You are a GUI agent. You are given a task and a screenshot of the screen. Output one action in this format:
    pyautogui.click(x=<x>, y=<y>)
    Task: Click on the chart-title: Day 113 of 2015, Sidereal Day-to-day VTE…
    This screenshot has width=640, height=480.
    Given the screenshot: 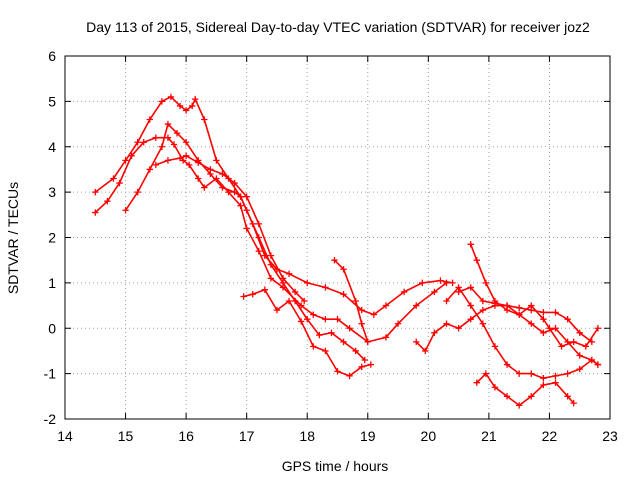 What is the action you would take?
    pyautogui.click(x=338, y=27)
    